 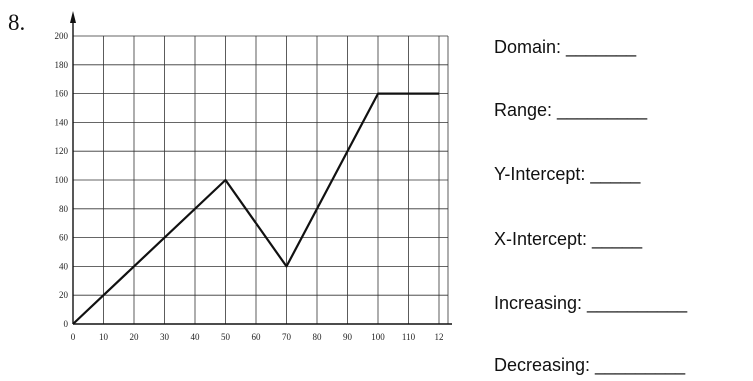 I want to click on y-tick-label: 20, so click(x=64, y=295).